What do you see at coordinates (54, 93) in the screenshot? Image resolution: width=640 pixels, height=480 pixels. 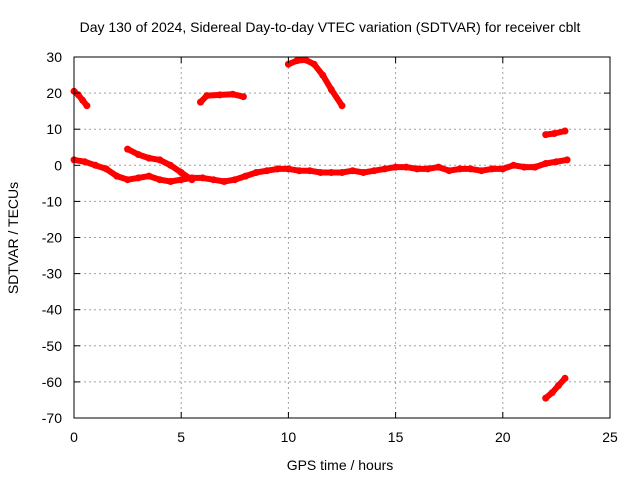 I see `y-tick-label: 20` at bounding box center [54, 93].